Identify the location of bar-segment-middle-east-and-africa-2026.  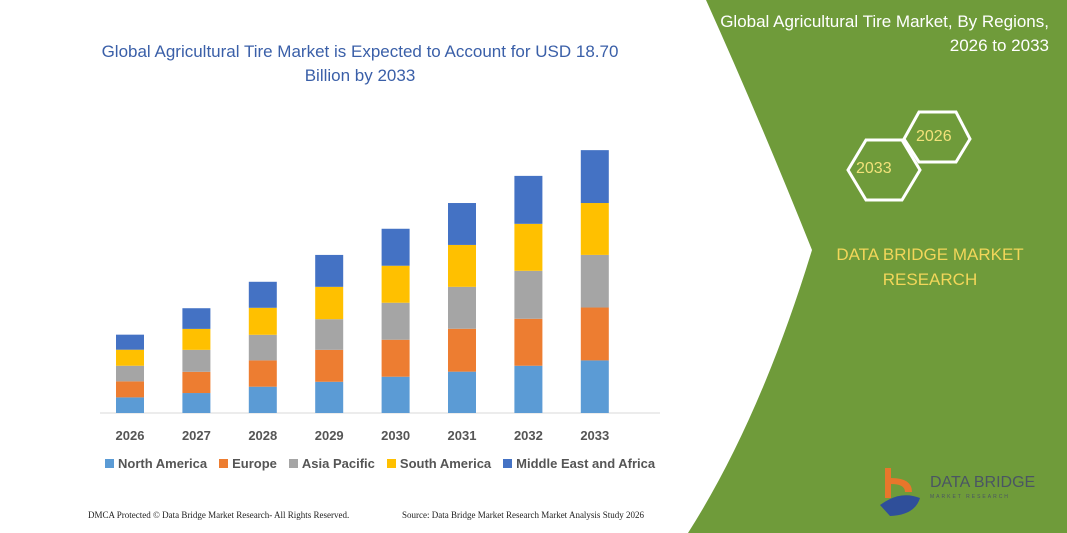
(130, 342).